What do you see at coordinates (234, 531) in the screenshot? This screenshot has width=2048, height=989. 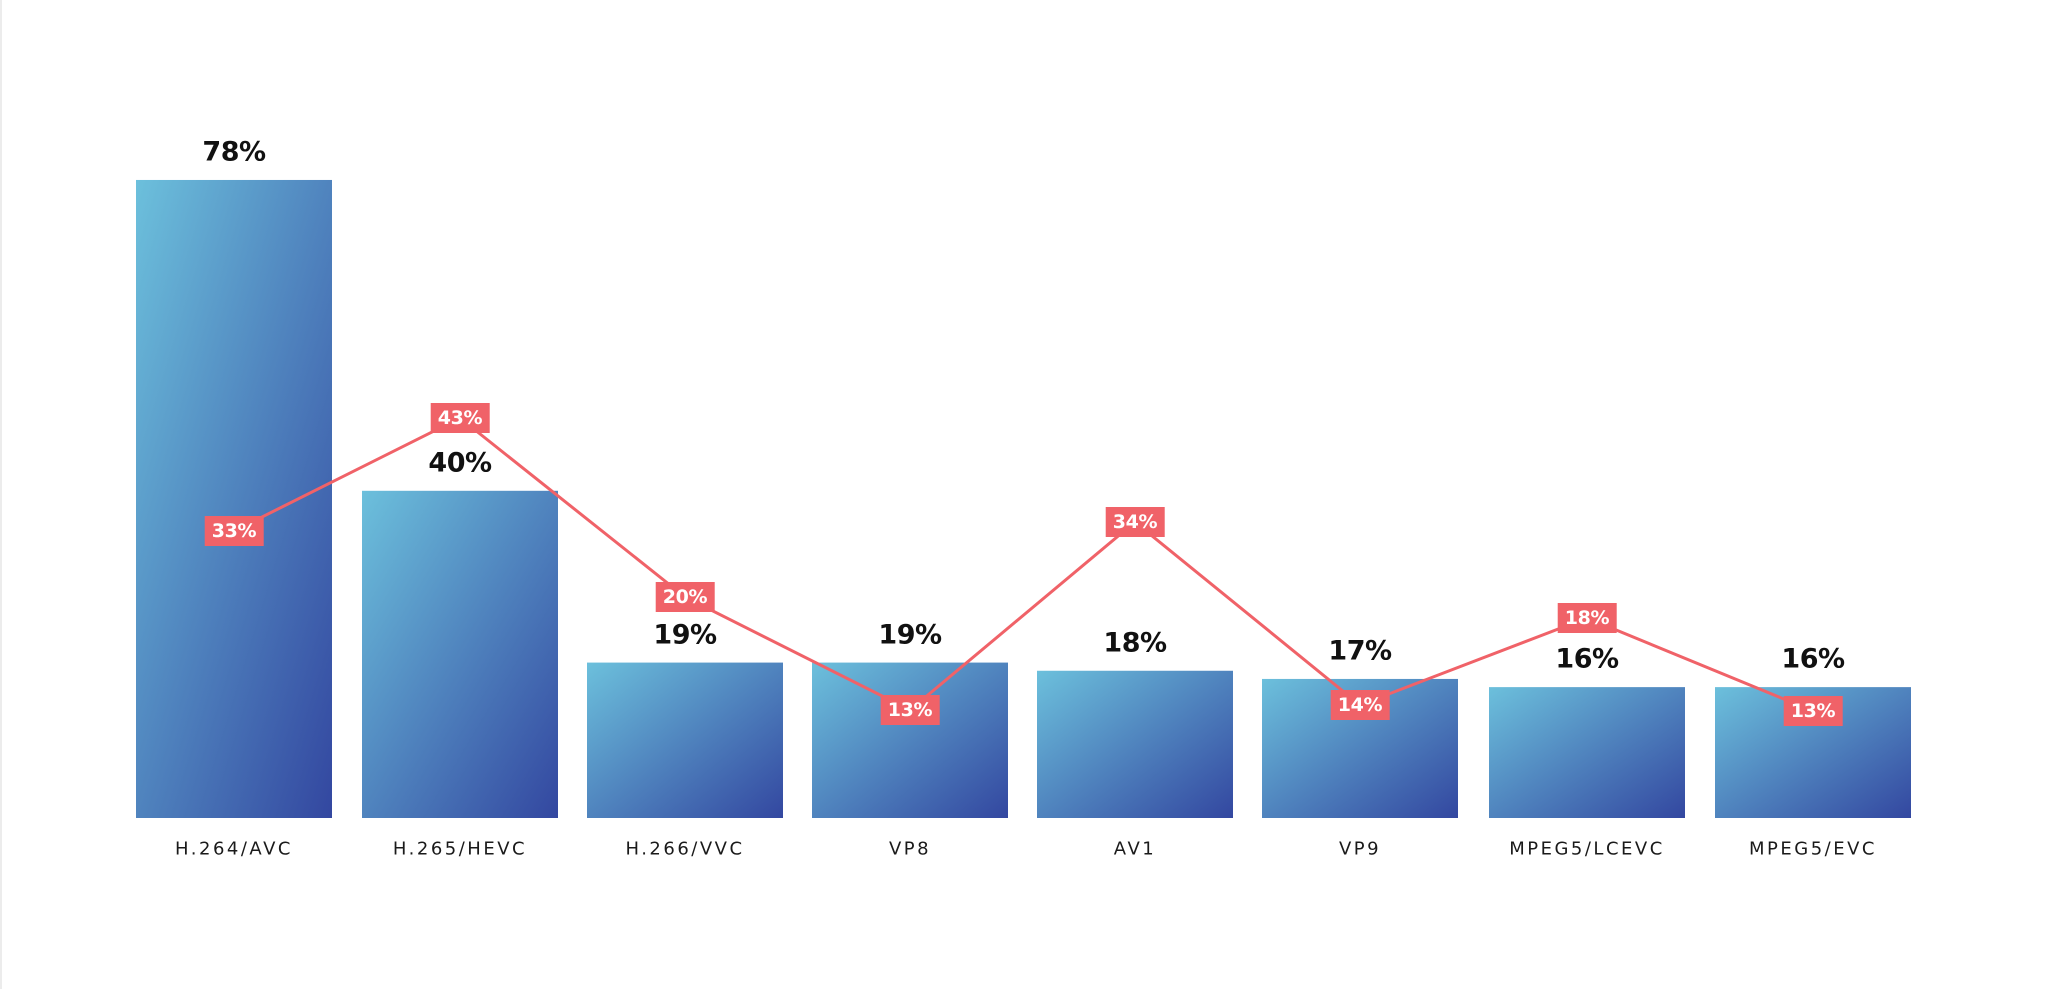 I see `line-point-label: 33%` at bounding box center [234, 531].